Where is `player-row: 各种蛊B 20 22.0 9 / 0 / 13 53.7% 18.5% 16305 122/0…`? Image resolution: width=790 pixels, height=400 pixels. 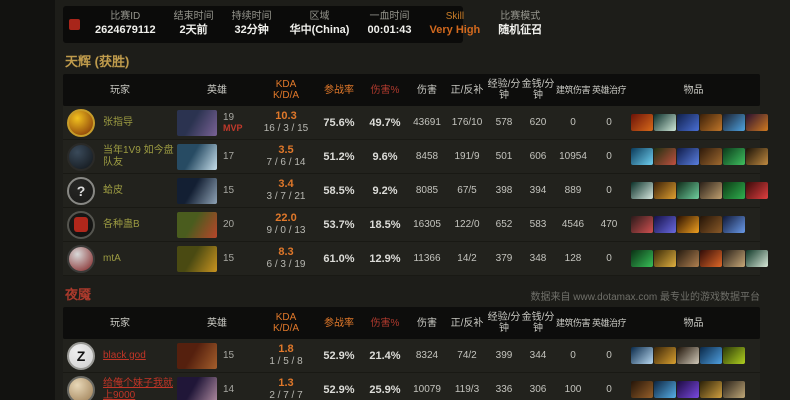
player-row: 各种蛊B 20 22.0 9 / 0 / 13 53.7% 18.5% 16305 122/0… is located at coordinates (411, 225).